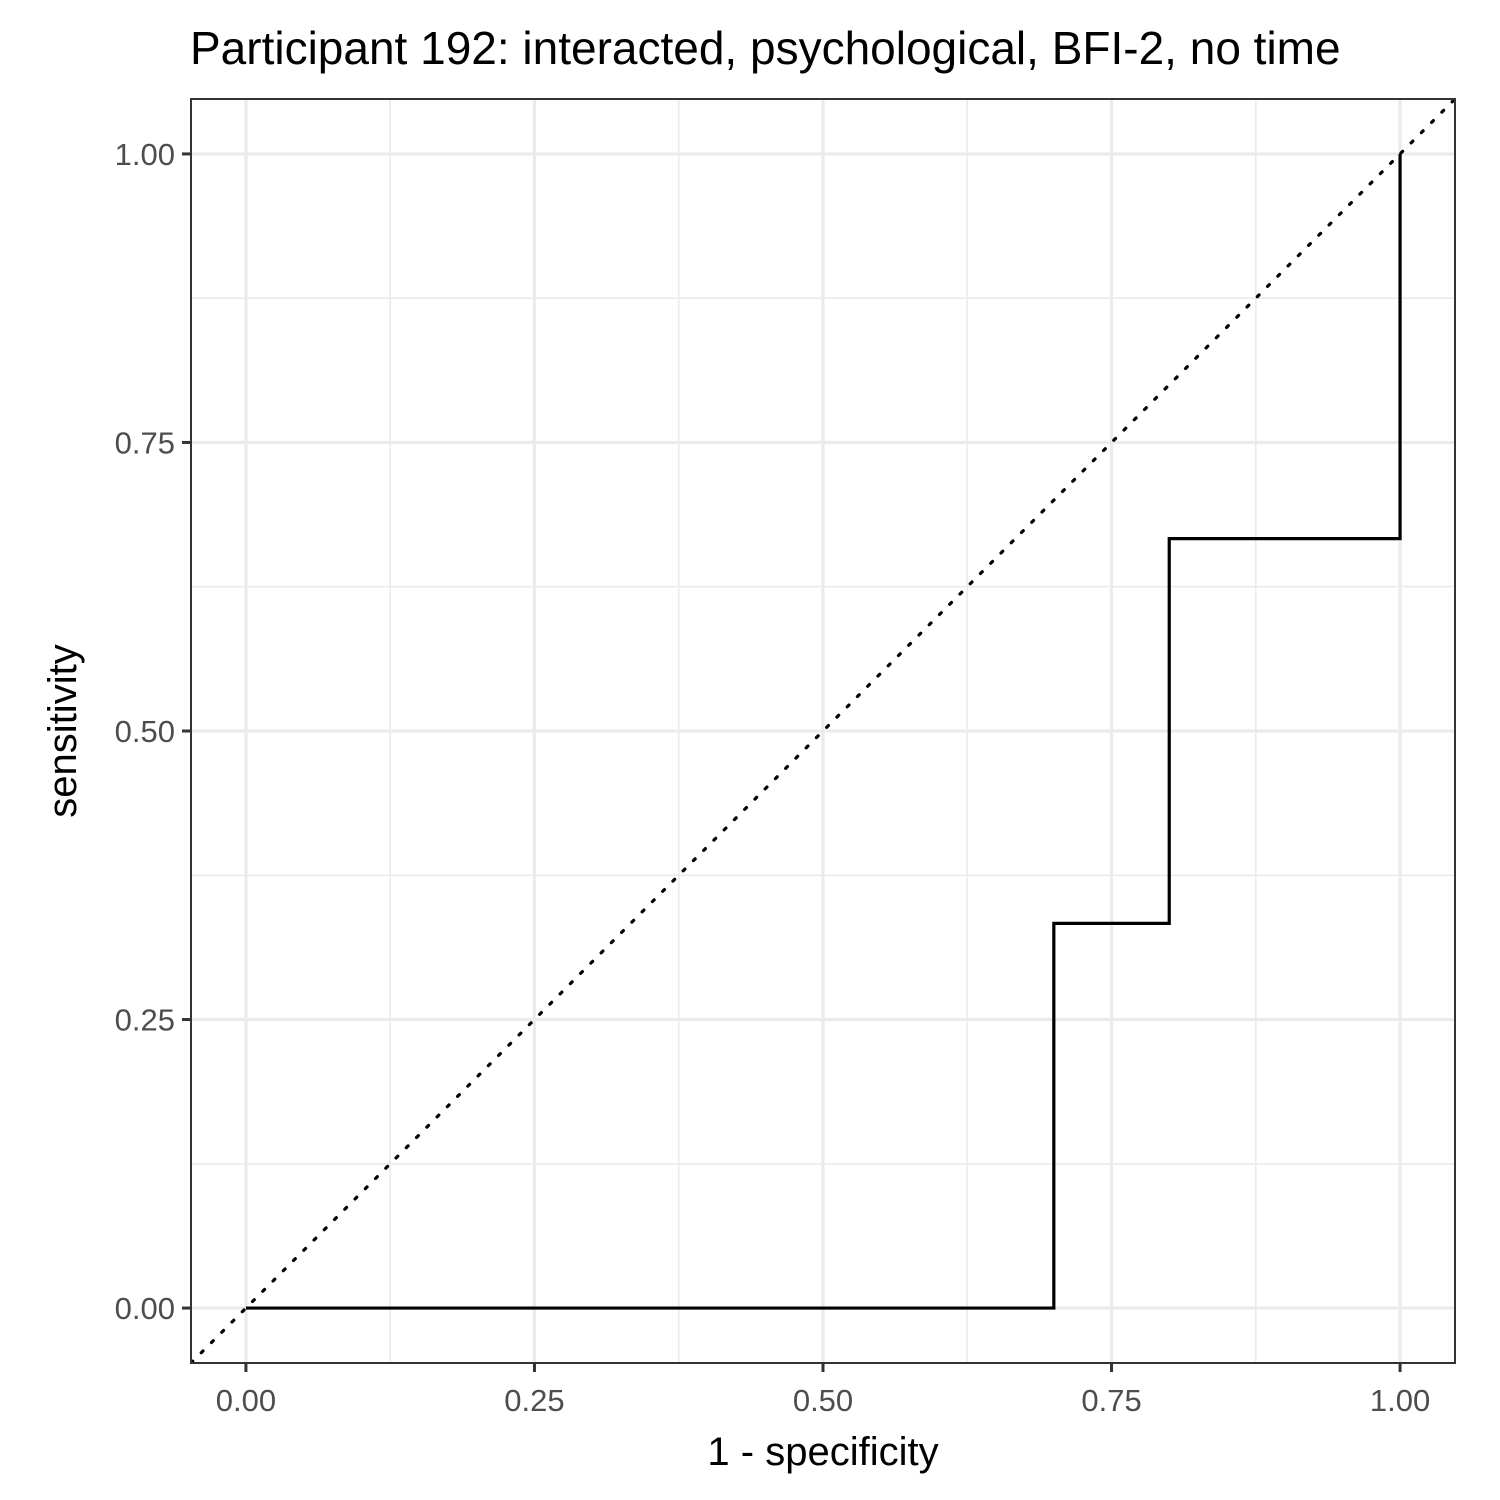  I want to click on y-tick-label: 0.75, so click(145, 442).